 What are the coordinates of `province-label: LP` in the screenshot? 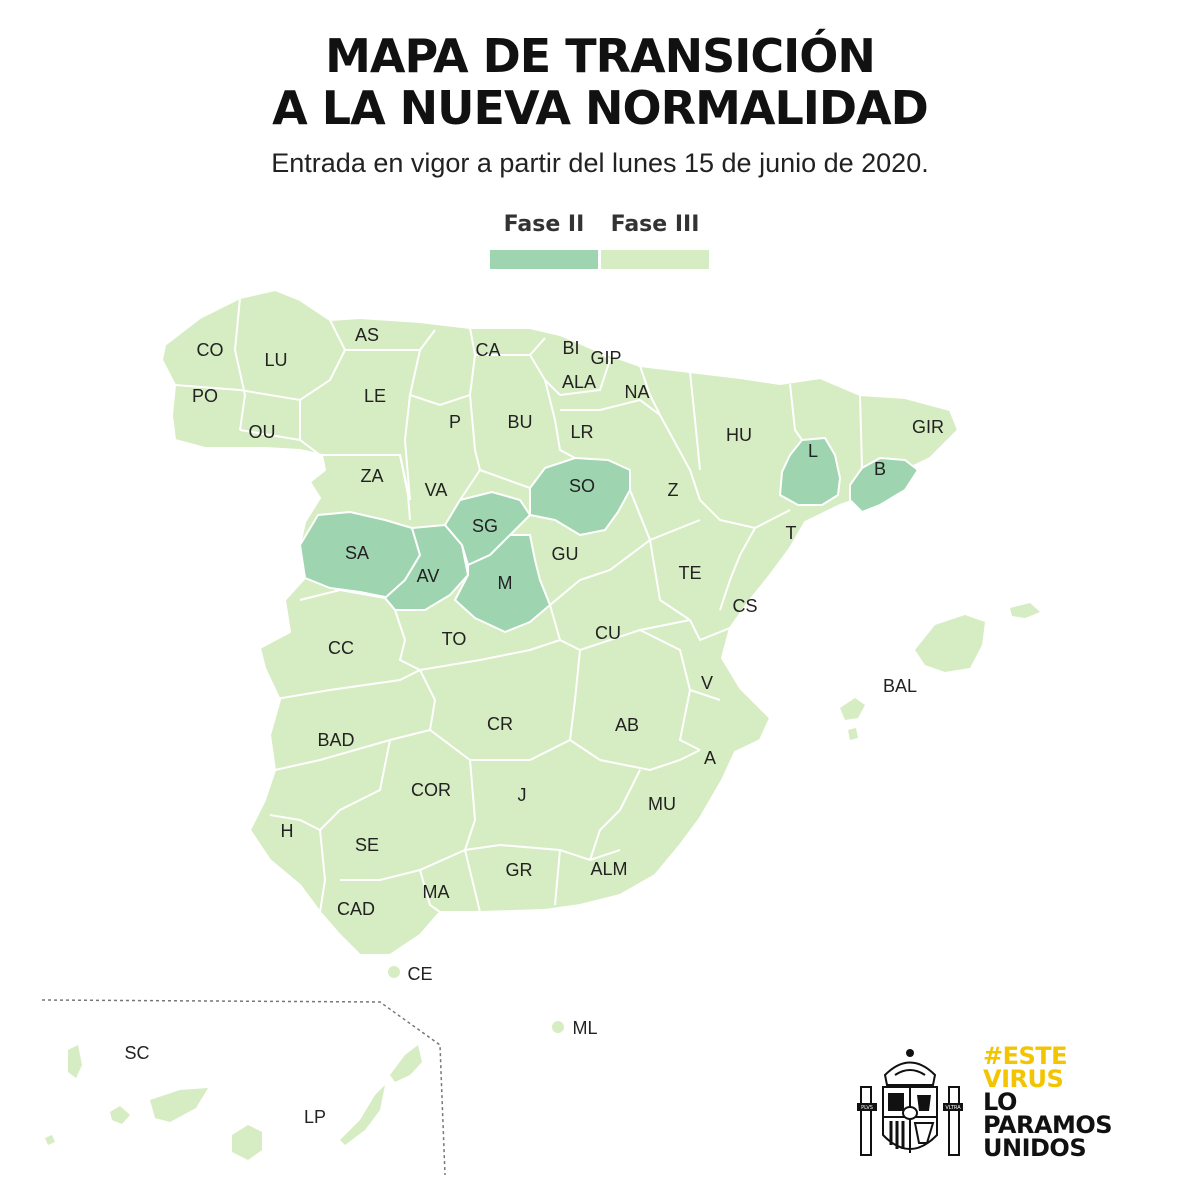 It's located at (315, 1117).